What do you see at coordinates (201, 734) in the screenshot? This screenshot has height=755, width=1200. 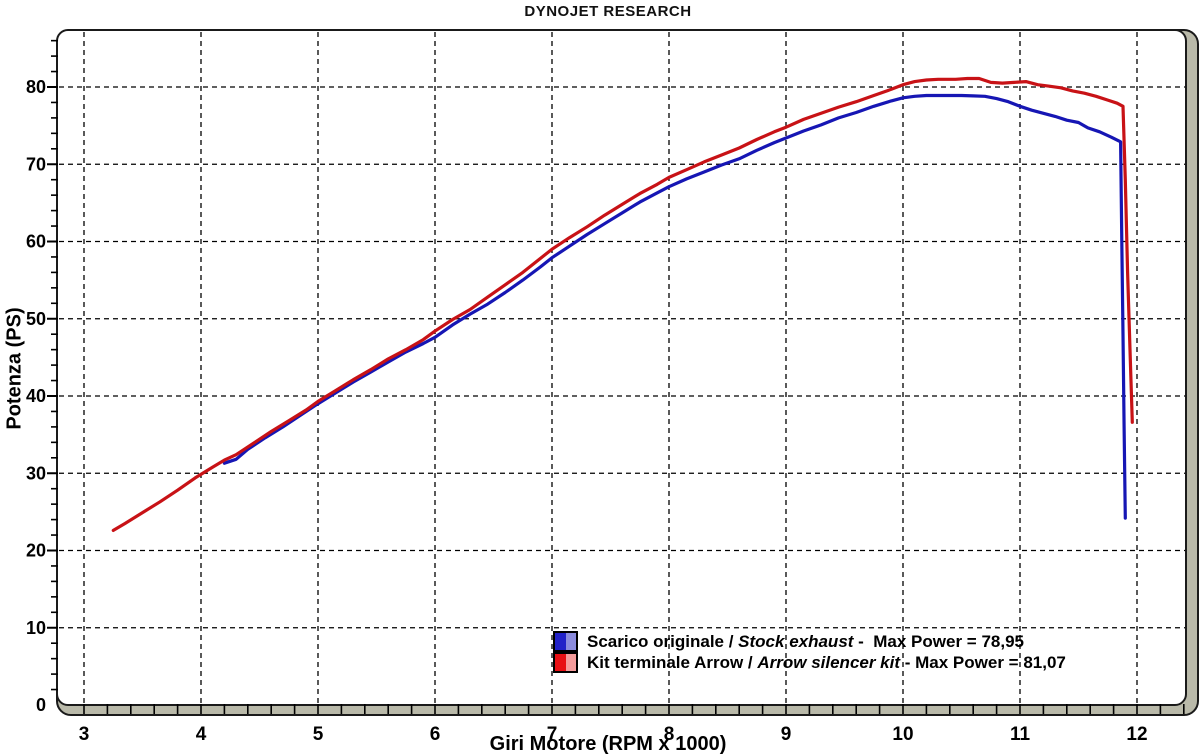 I see `x-tick-label: 4` at bounding box center [201, 734].